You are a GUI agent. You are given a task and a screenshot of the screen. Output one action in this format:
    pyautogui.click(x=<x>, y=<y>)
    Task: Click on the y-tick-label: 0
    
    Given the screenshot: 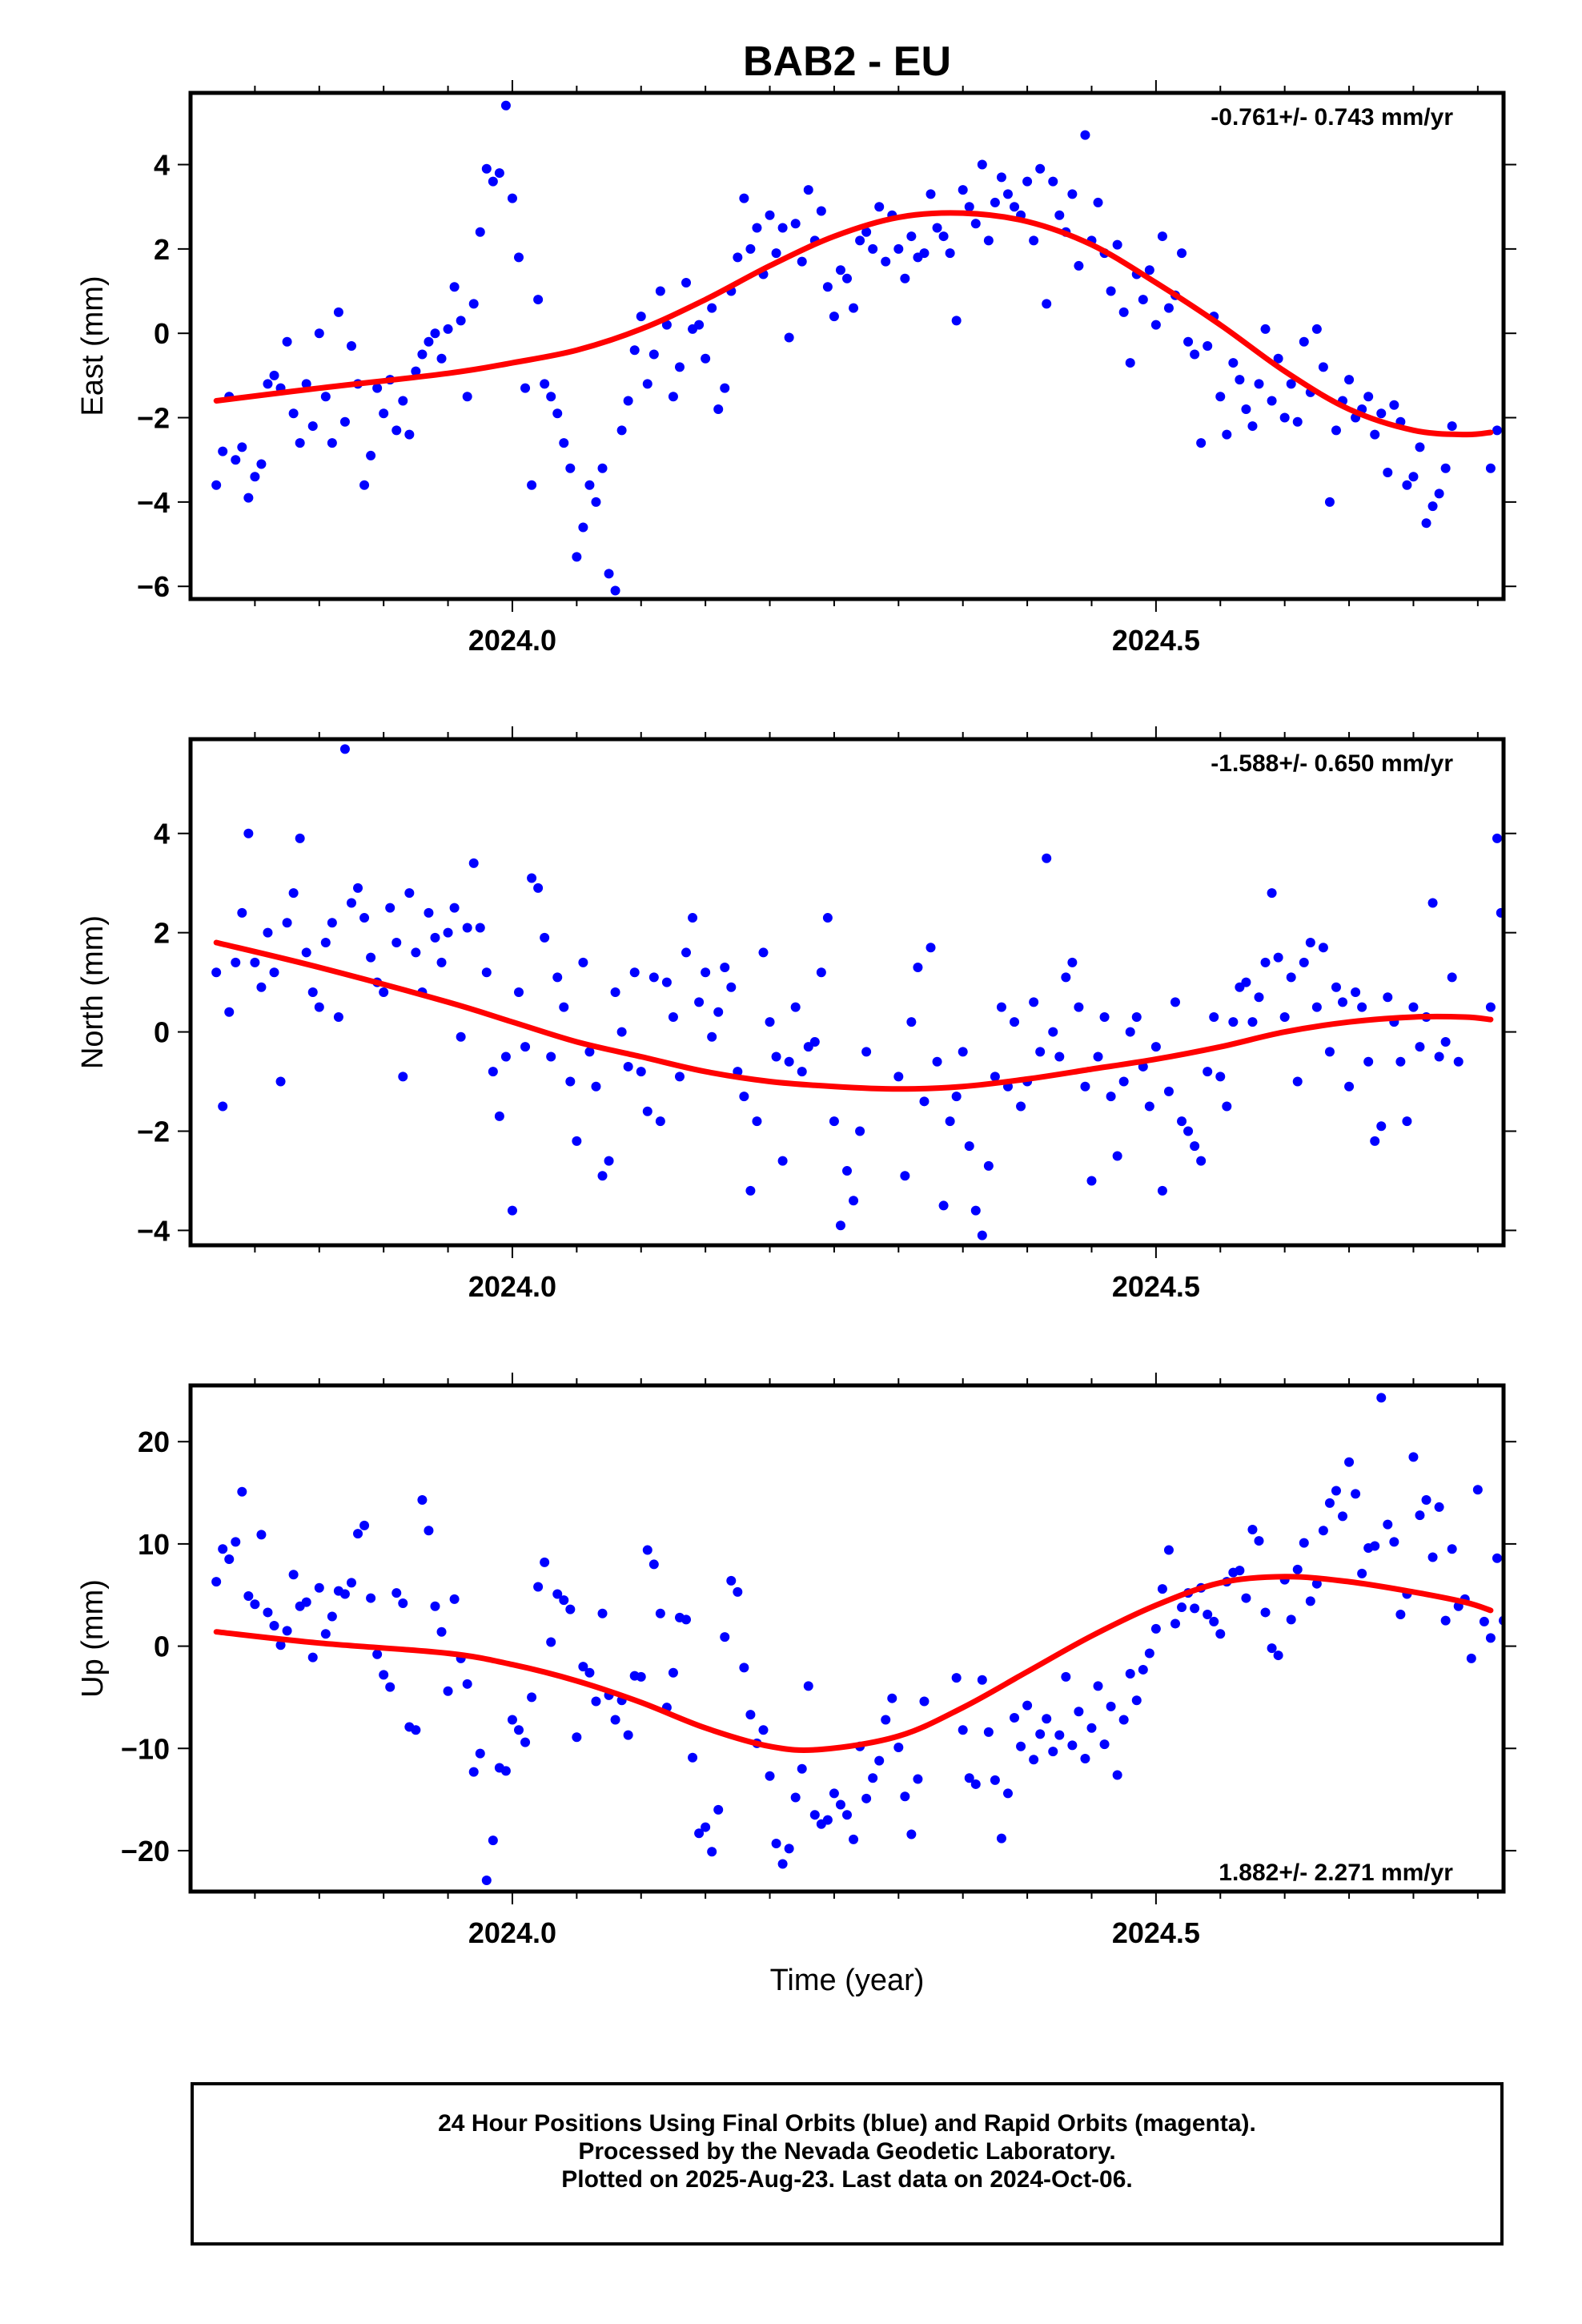 What is the action you would take?
    pyautogui.click(x=162, y=1032)
    